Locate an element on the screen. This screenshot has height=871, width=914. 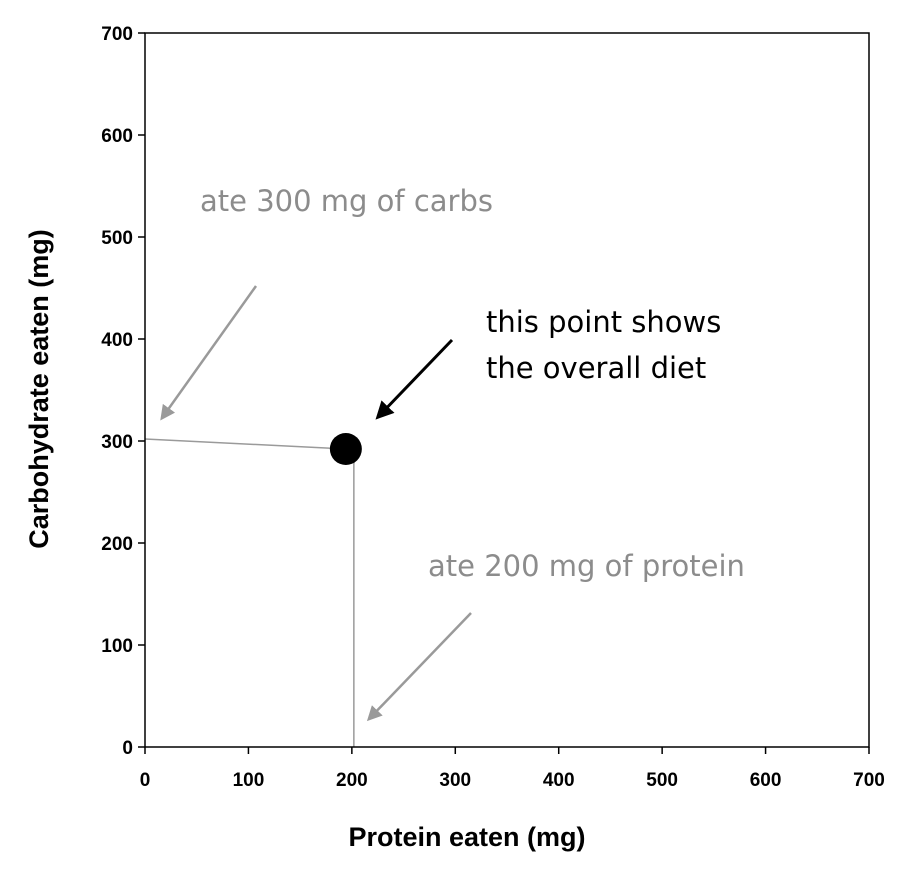
point-arrow is located at coordinates (414, 379).